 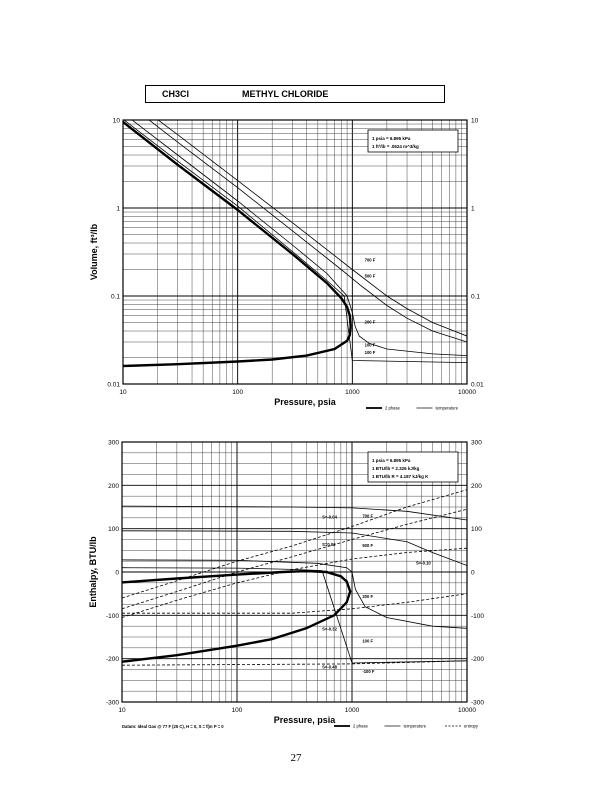 What do you see at coordinates (305, 720) in the screenshot?
I see `chart2-x-axis-label: Pressure, psia` at bounding box center [305, 720].